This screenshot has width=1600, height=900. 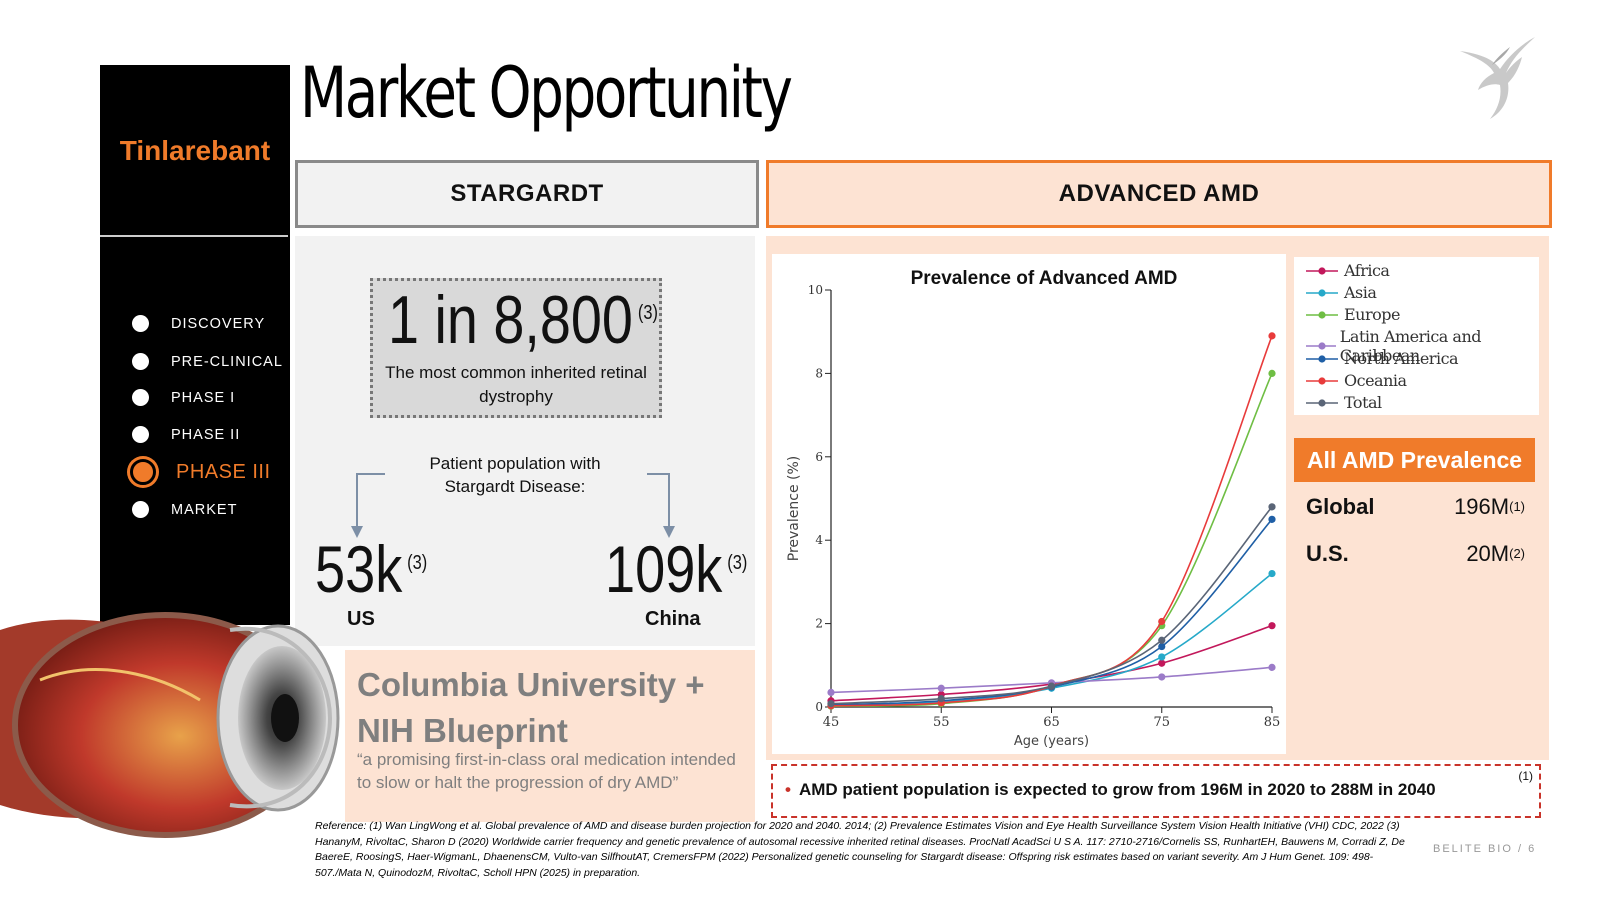 I want to click on legend-item: Africa, so click(x=1347, y=270).